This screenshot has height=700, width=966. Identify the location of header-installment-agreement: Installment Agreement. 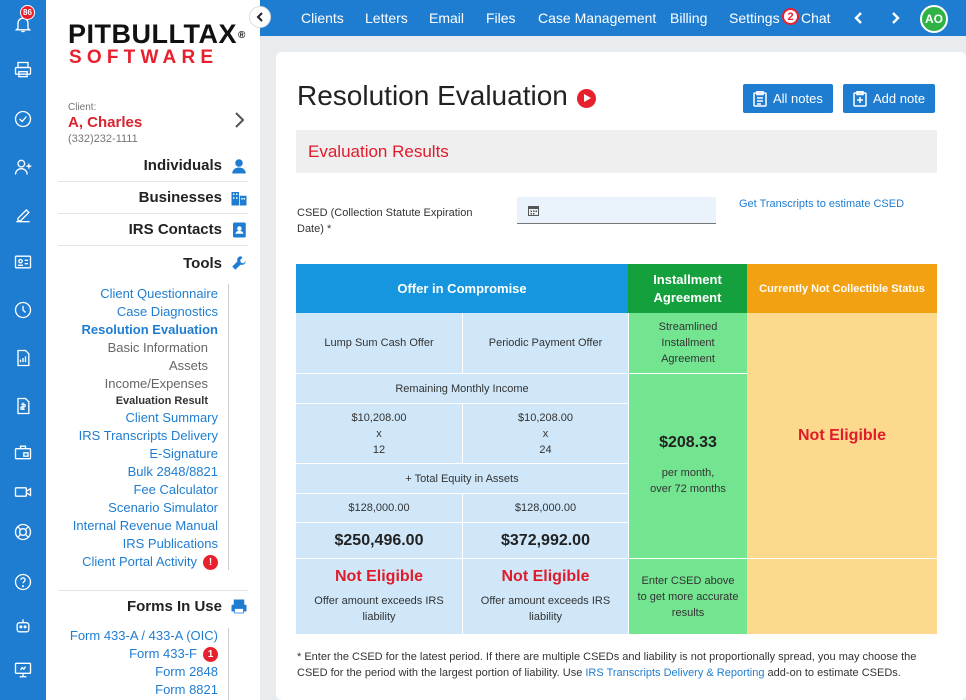
(687, 288).